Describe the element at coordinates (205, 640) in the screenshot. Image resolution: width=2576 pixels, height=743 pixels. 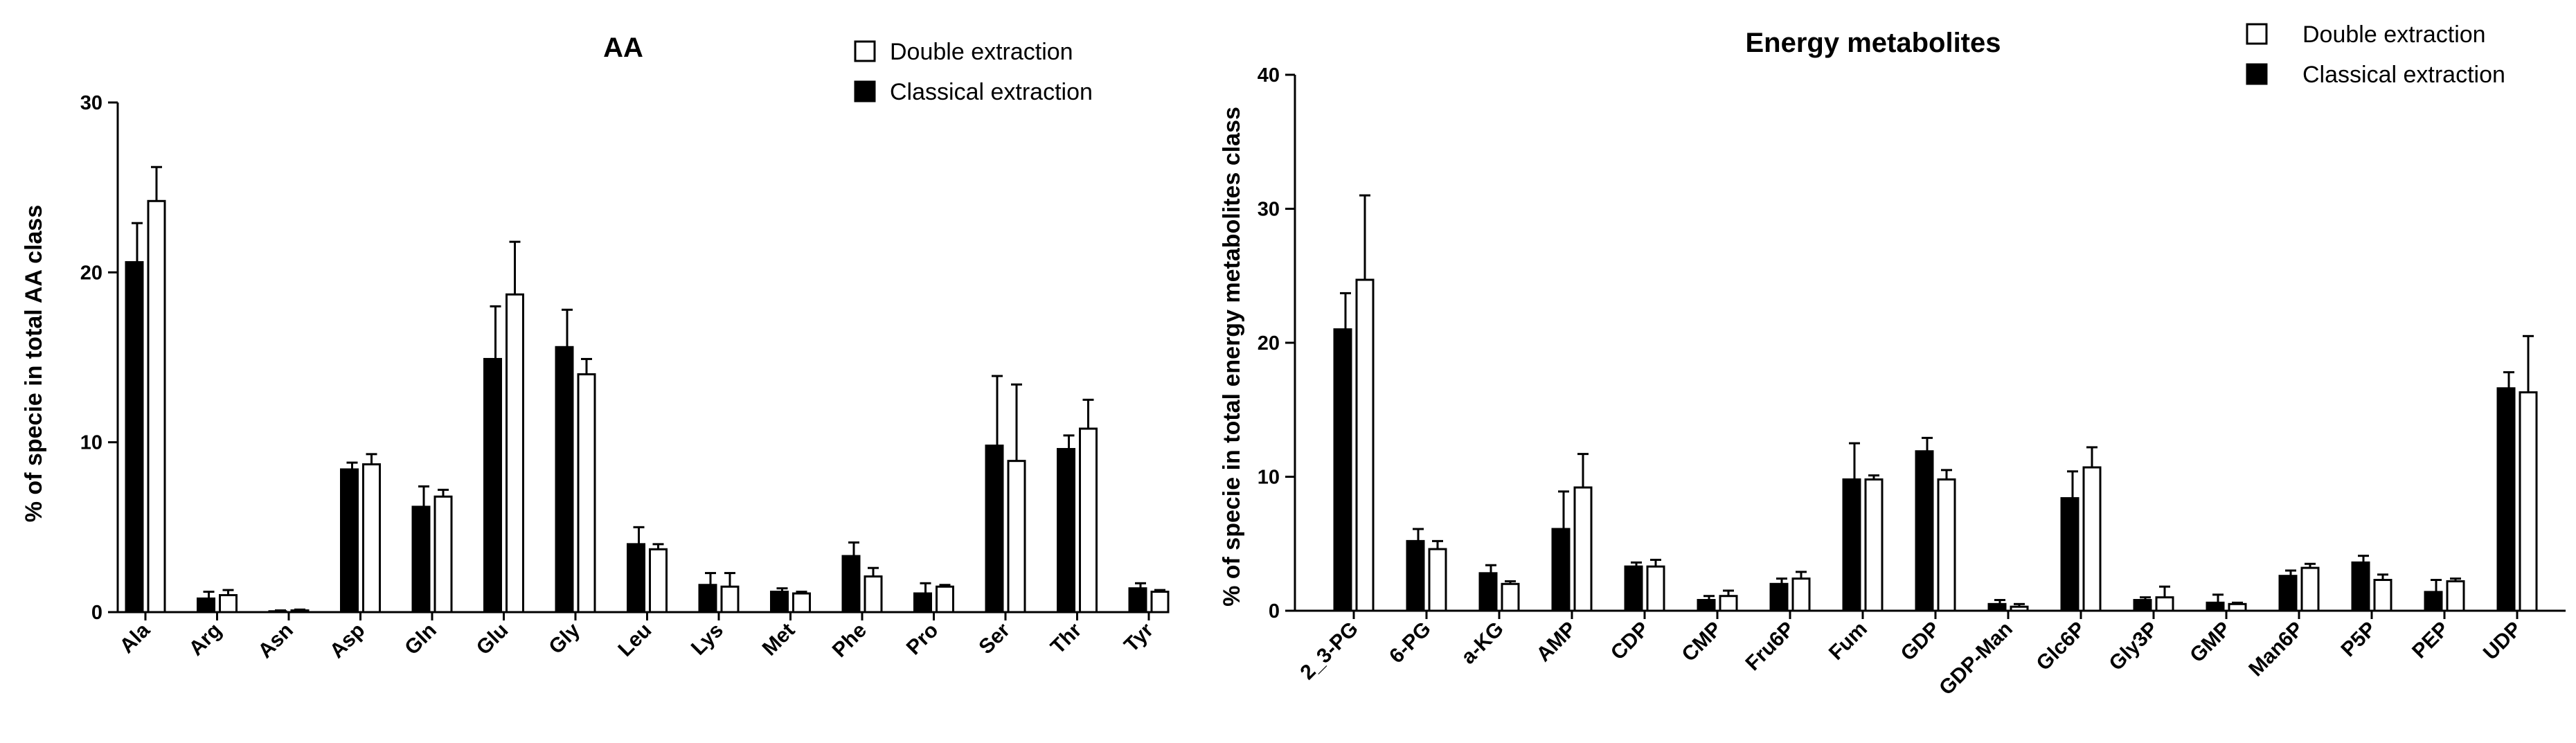
I see `aa-category-label: Arg` at that location.